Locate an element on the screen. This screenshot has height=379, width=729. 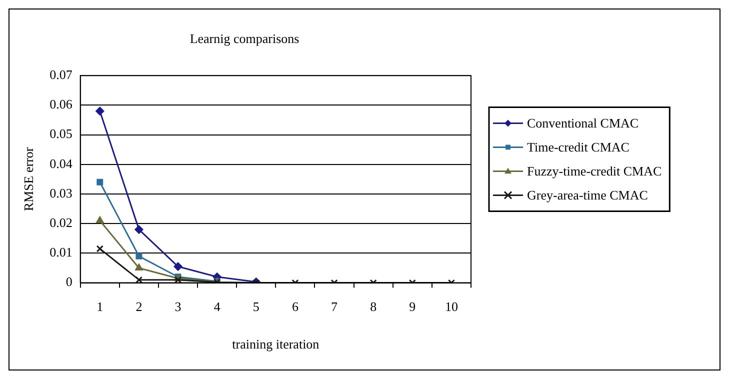
x-tick-label: 6 is located at coordinates (295, 306).